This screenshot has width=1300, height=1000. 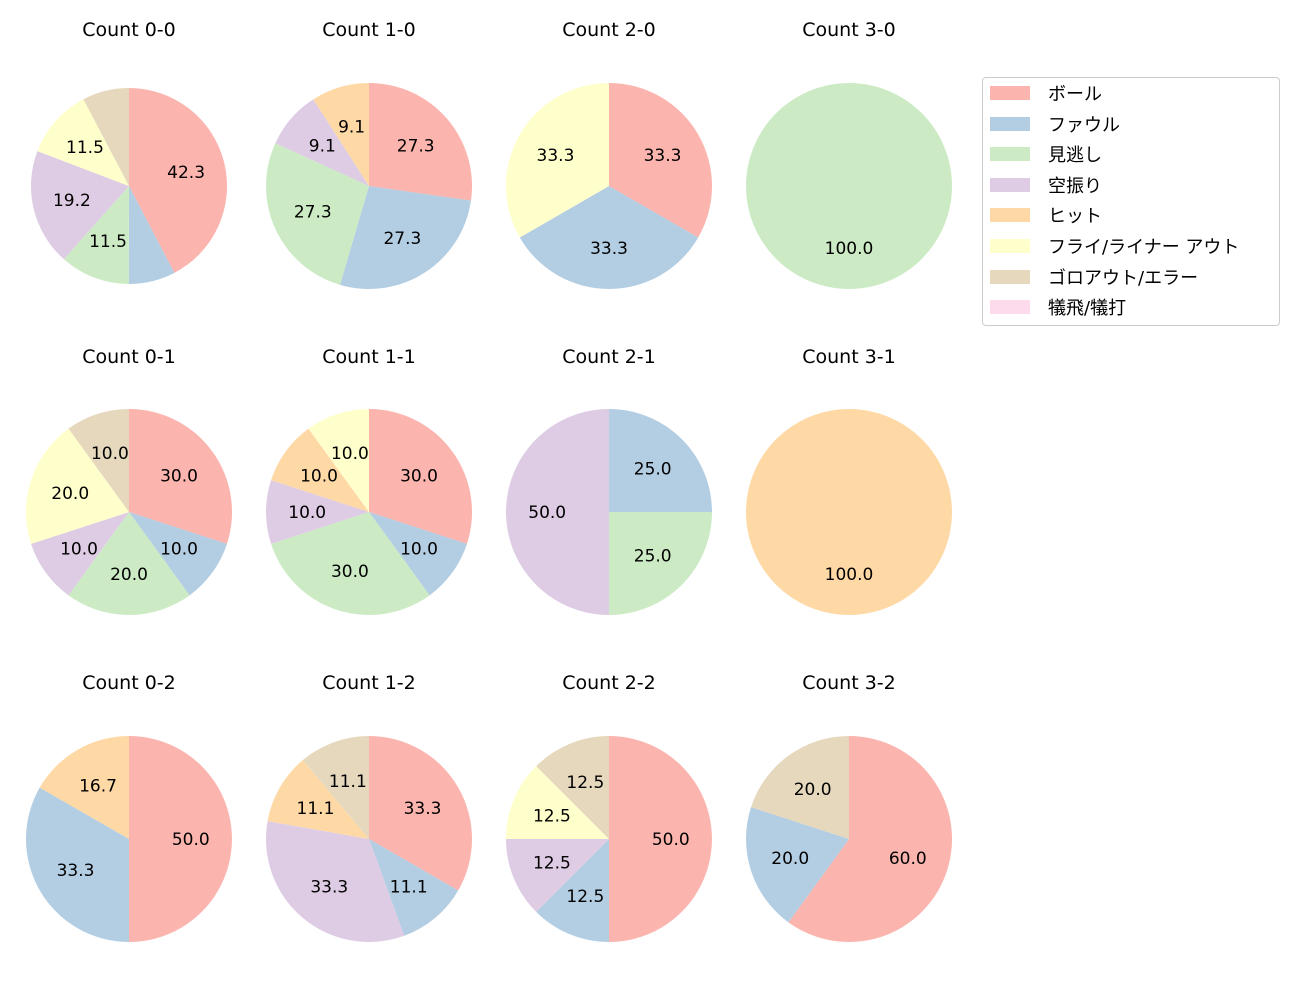 What do you see at coordinates (1075, 156) in the screenshot?
I see `legend-label: 見逃し` at bounding box center [1075, 156].